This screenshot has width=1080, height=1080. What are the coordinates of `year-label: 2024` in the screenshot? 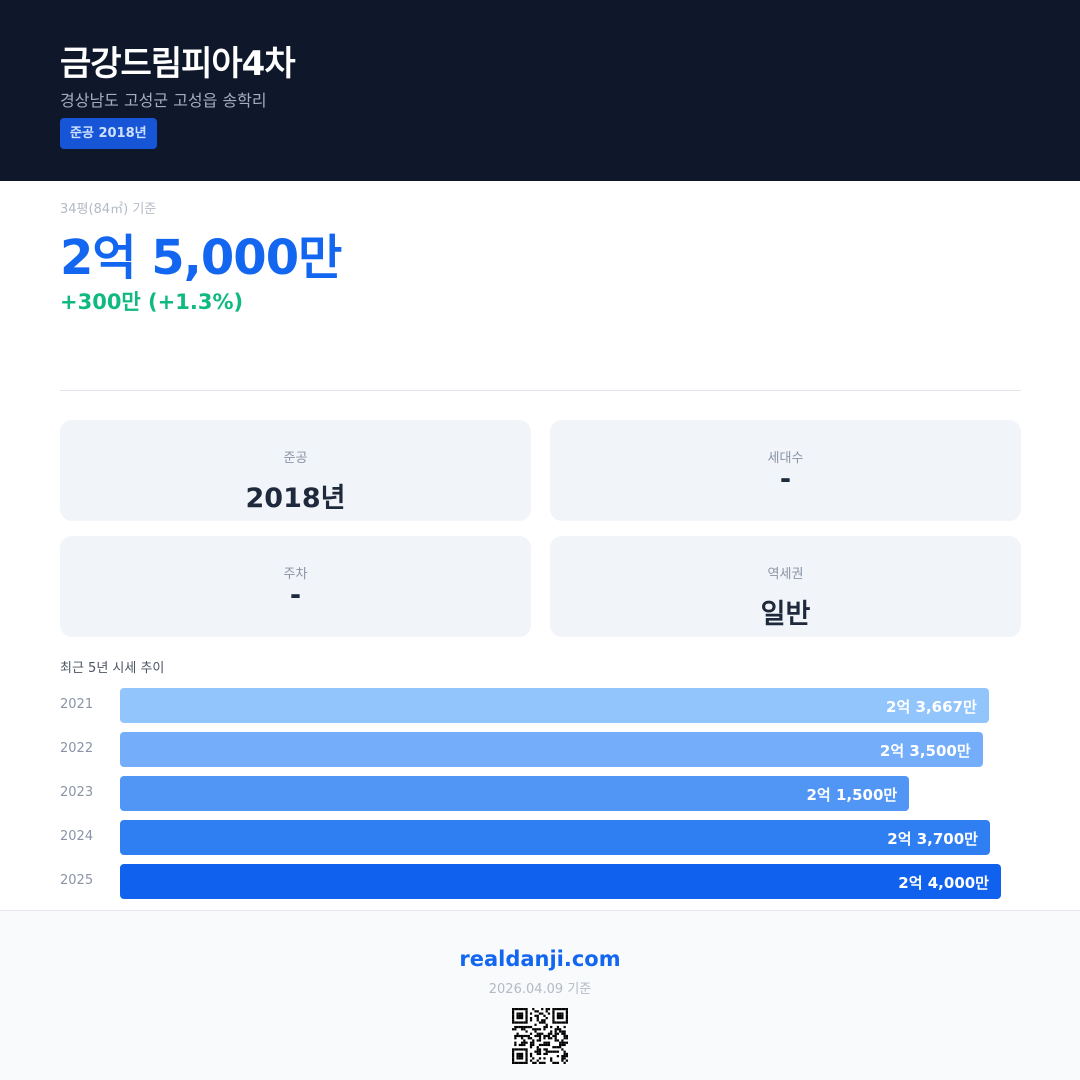 It's located at (77, 836).